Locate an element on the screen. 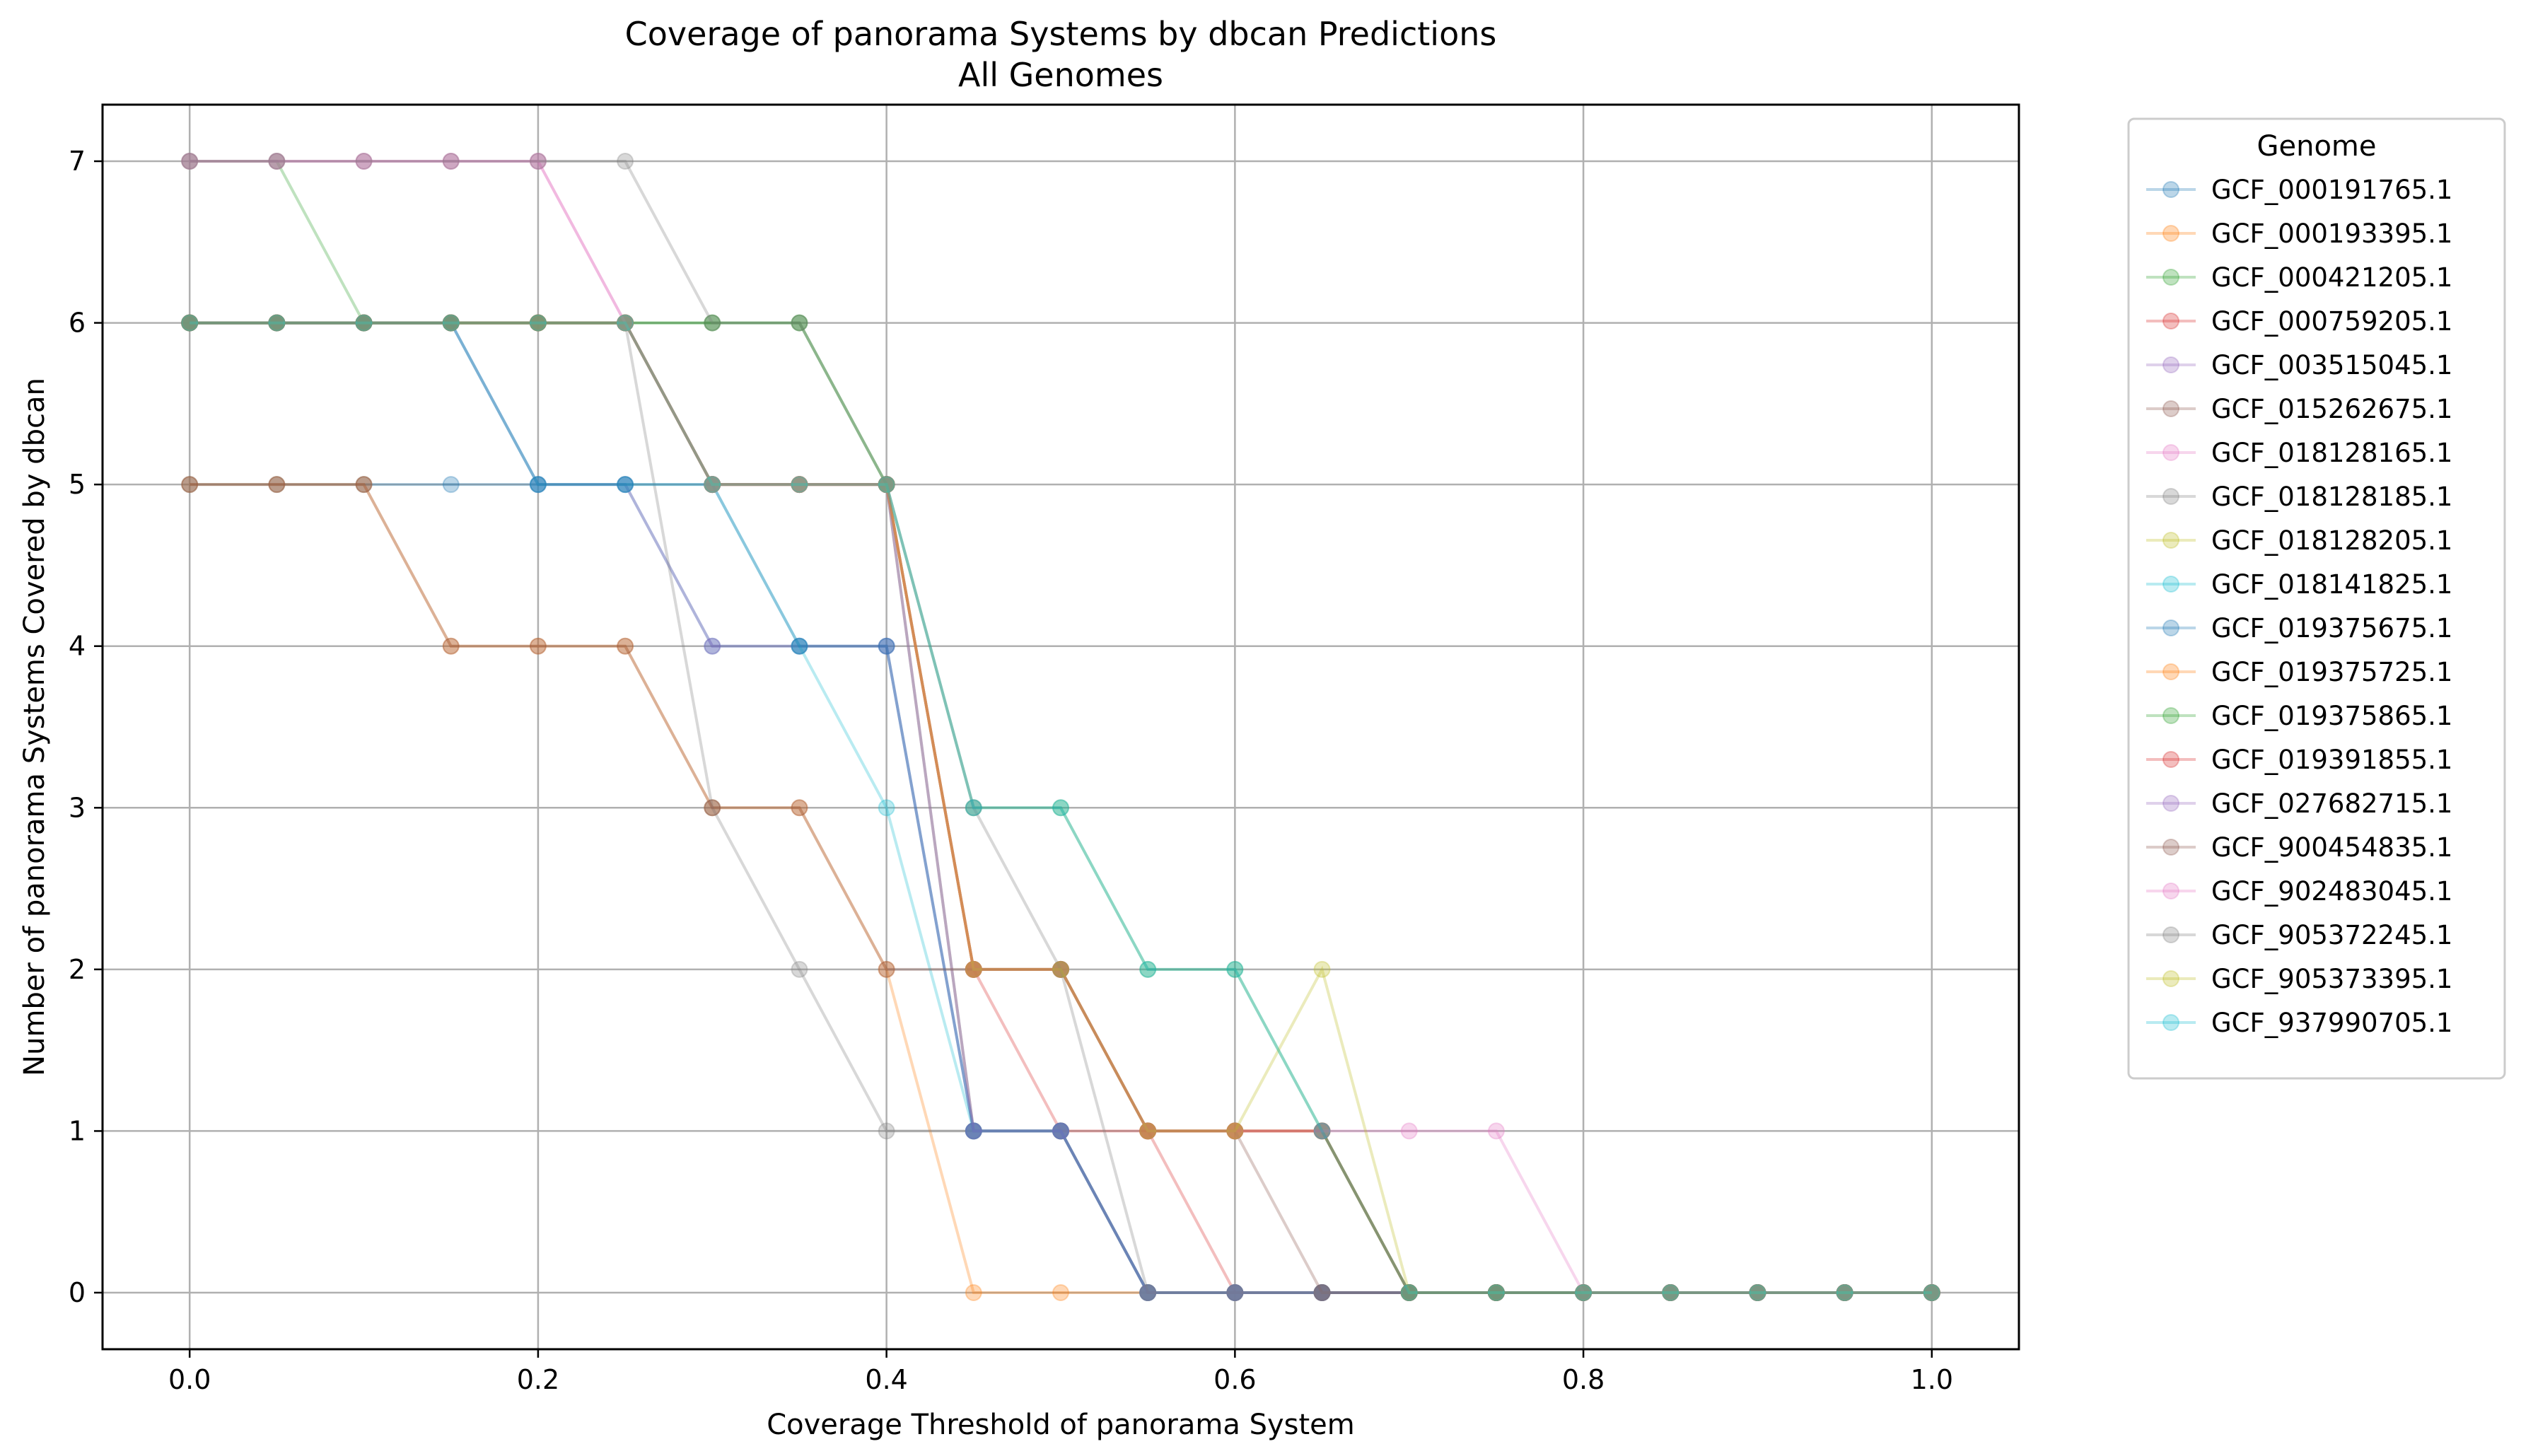 This screenshot has height=1456, width=2521. legend-label: GCF_000421205.1 is located at coordinates (2331, 278).